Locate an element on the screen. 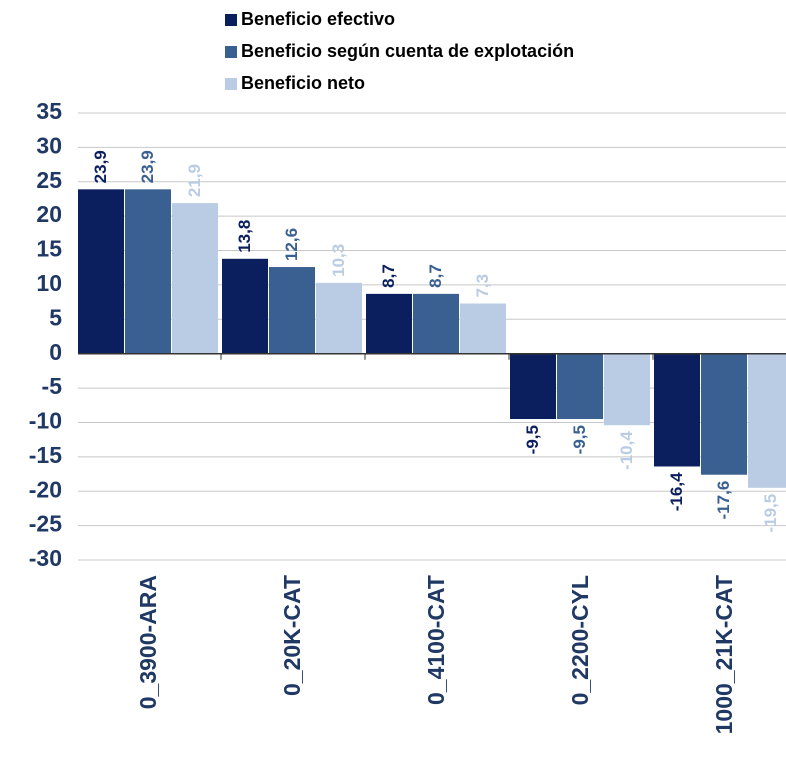 This screenshot has height=775, width=786. value-label: -19,5 is located at coordinates (770, 513).